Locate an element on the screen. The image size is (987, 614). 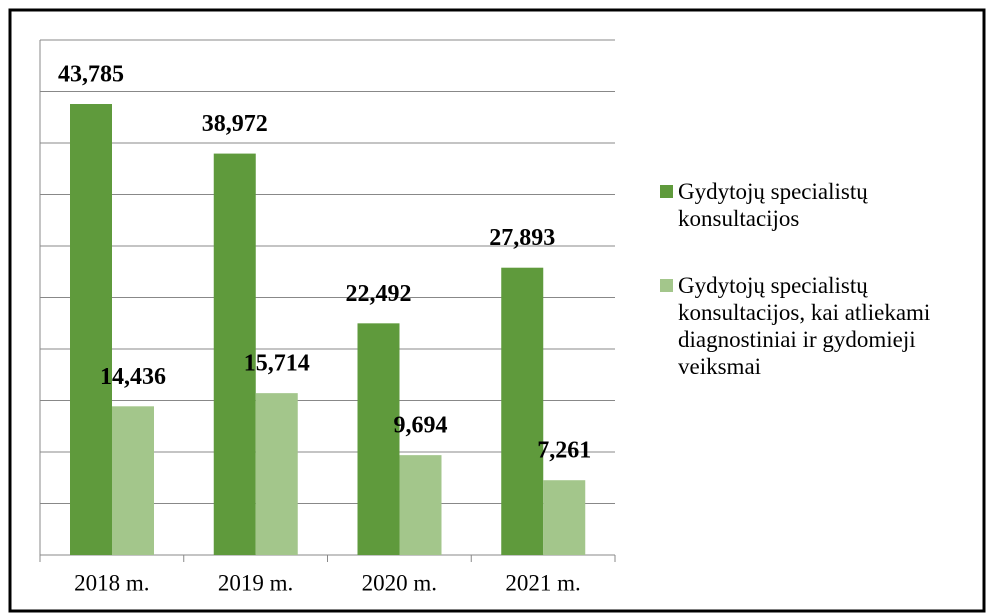
x-tick-label: 2020 m. is located at coordinates (399, 582).